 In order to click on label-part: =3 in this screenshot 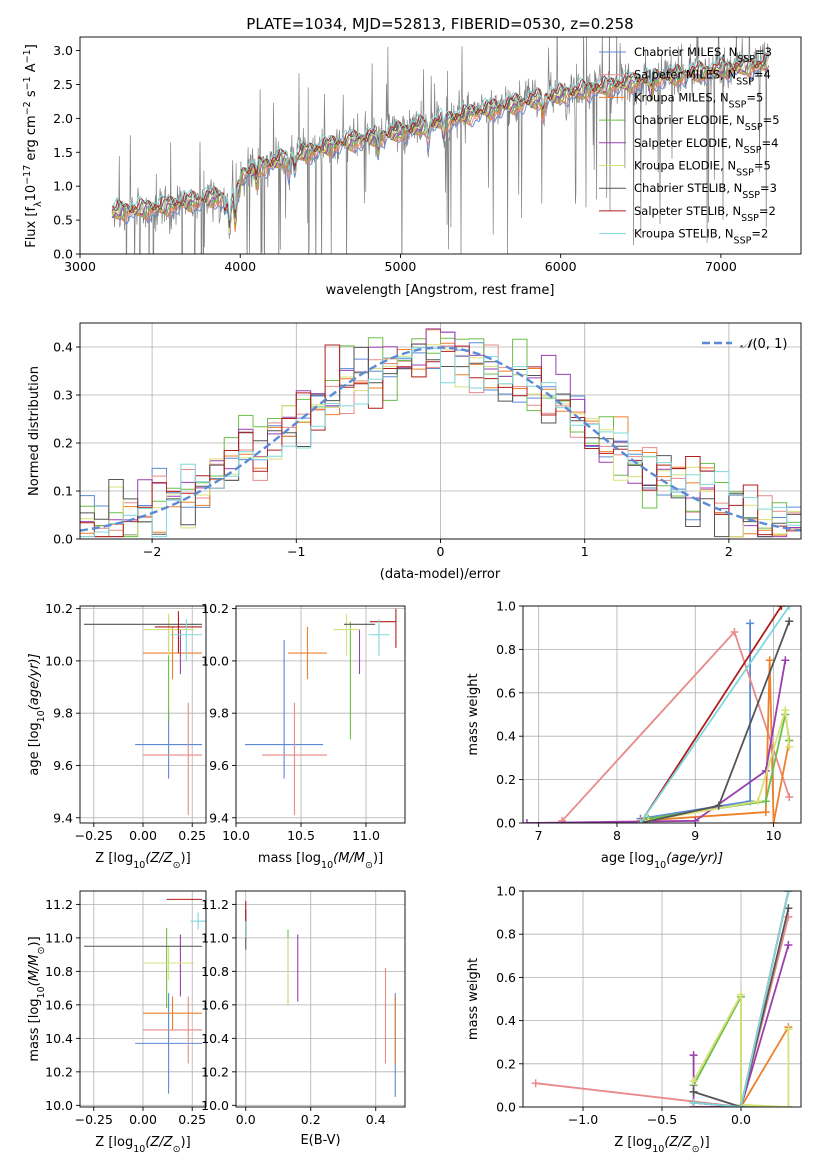, I will do `click(763, 52)`.